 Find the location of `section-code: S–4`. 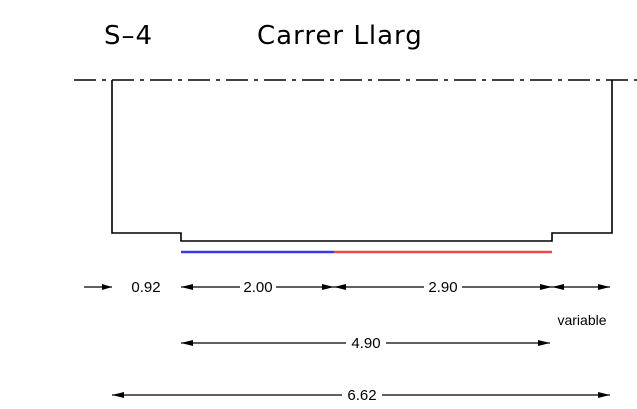

section-code: S–4 is located at coordinates (128, 36).